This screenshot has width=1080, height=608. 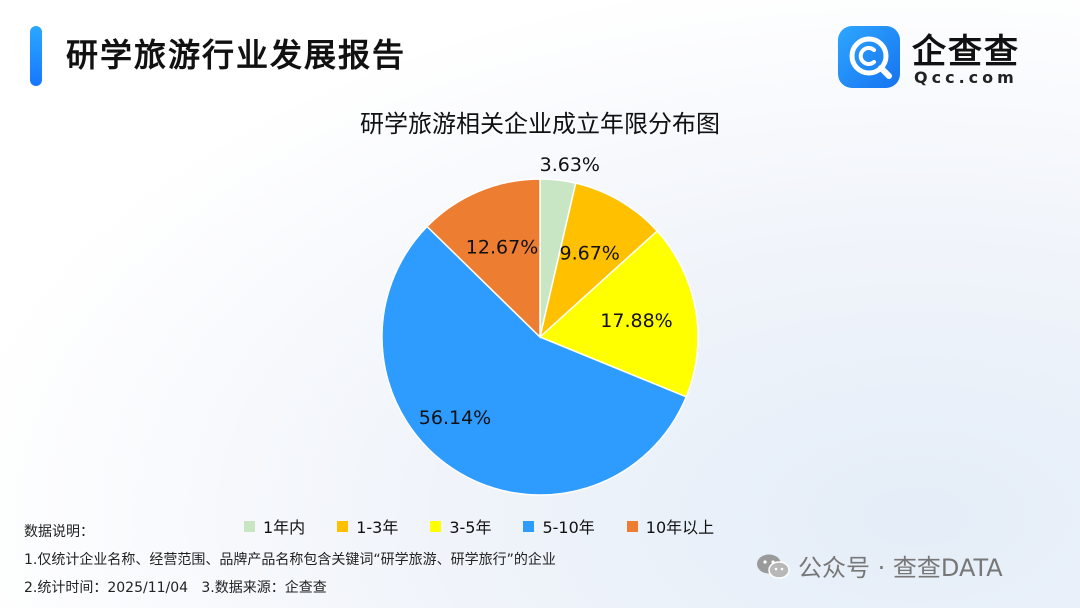 I want to click on legend-item-1: 1-3年, so click(x=367, y=526).